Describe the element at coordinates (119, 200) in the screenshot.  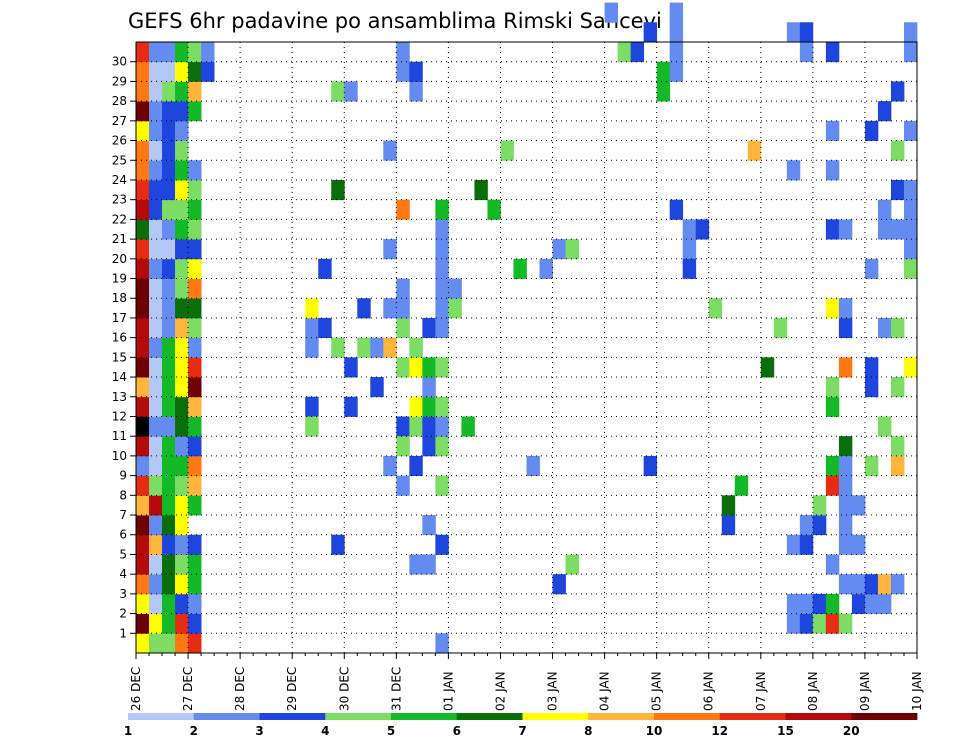
I see `y-tick-label: 23` at that location.